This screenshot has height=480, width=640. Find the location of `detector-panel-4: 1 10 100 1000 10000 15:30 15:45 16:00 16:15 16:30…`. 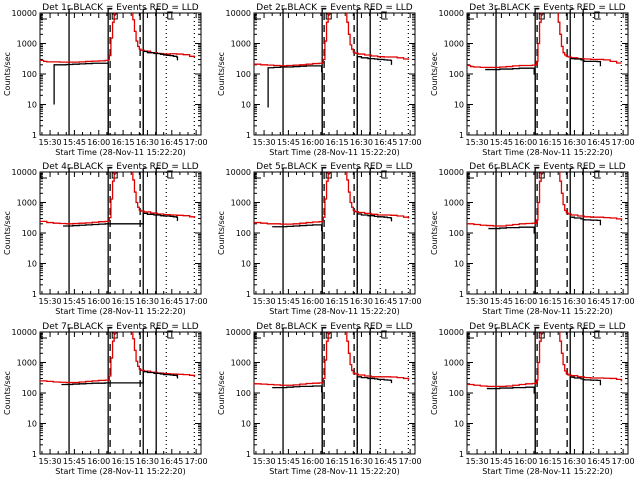

detector-panel-4: 1 10 100 1000 10000 15:30 15:45 16:00 16:15 16:30… is located at coordinates (105, 239).